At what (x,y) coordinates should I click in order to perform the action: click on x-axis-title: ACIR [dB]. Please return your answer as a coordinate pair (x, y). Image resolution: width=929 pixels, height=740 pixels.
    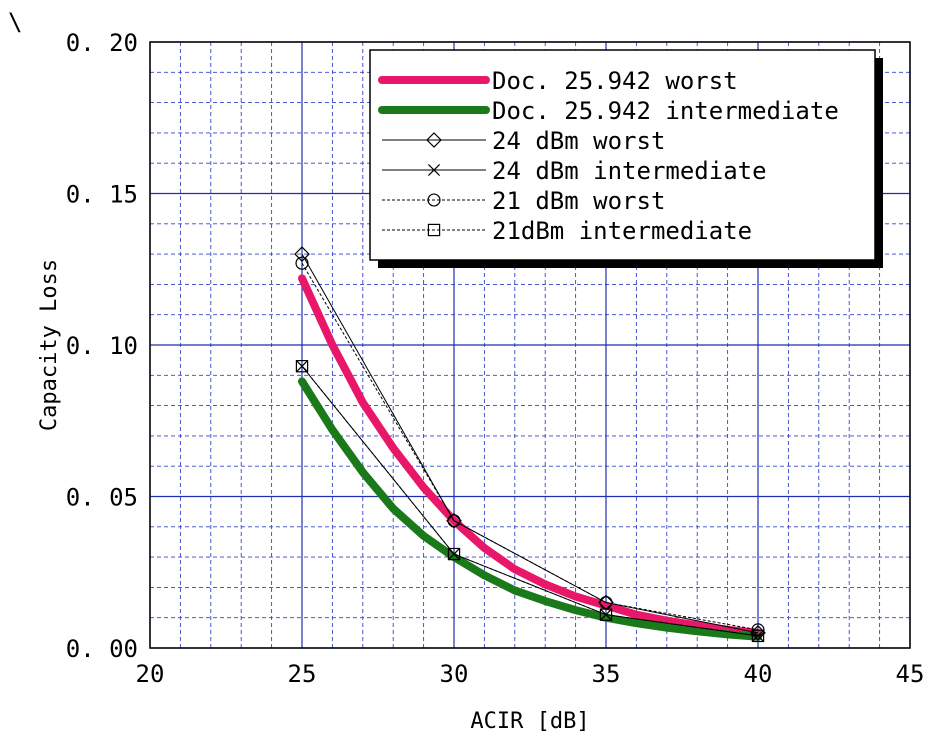
    Looking at the image, I should click on (529, 721).